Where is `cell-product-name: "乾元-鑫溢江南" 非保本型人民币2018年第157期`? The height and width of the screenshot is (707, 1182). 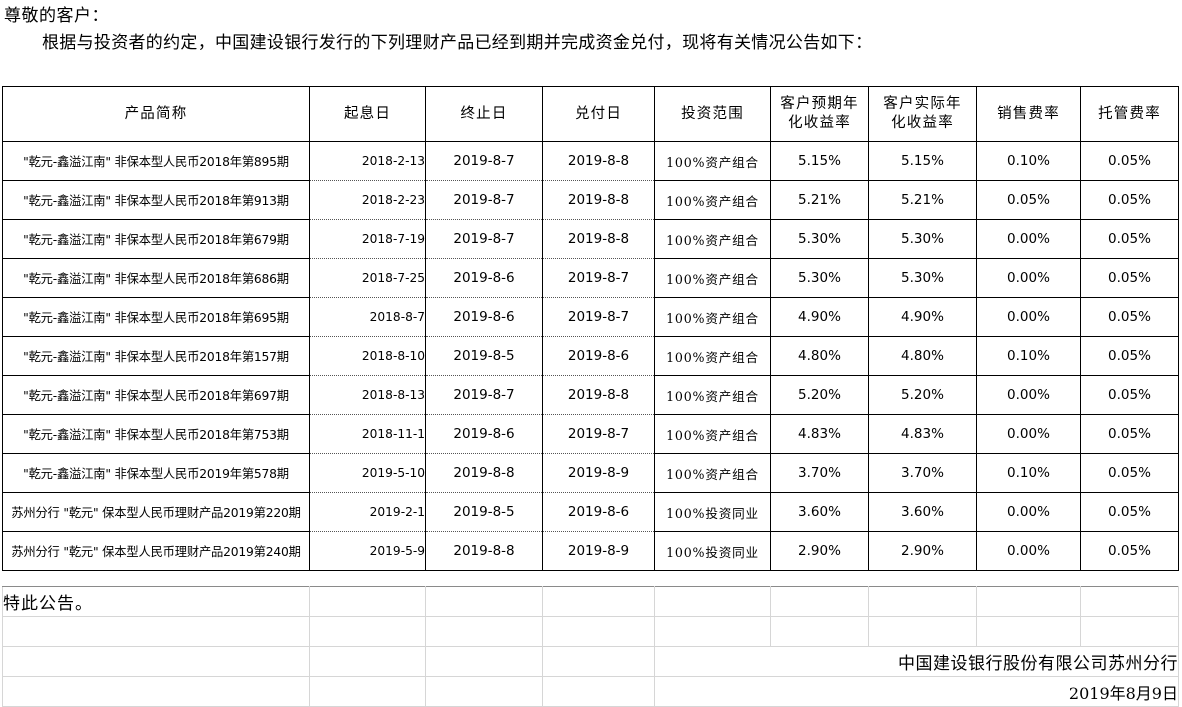 cell-product-name: "乾元-鑫溢江南" 非保本型人民币2018年第157期 is located at coordinates (156, 356).